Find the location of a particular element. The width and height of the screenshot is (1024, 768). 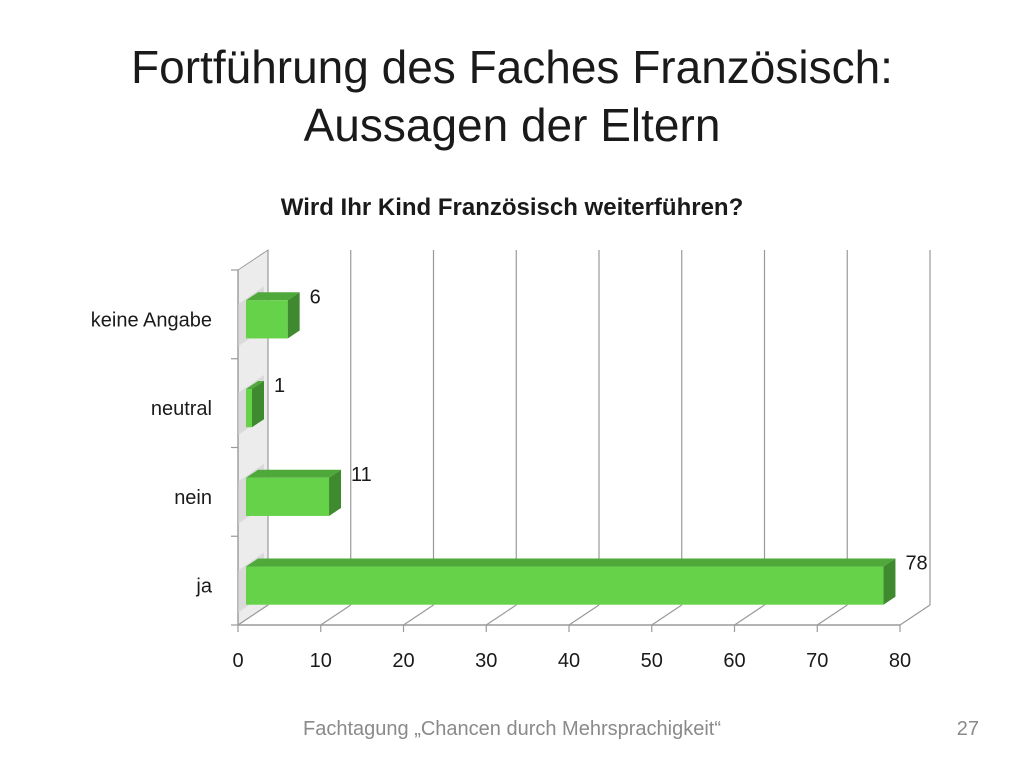

slide-title-line2: Aussagen der Eltern is located at coordinates (512, 125).